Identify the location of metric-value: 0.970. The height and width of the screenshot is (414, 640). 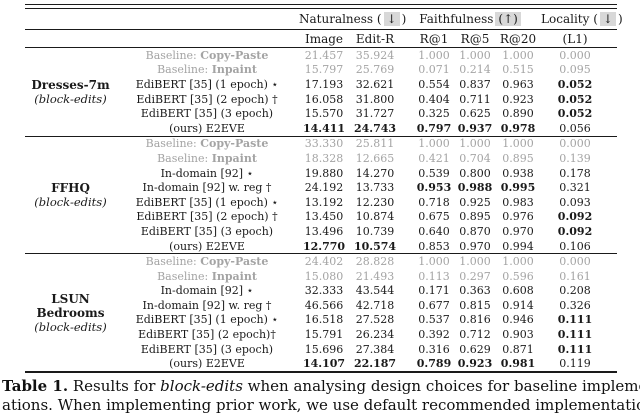
(475, 246).